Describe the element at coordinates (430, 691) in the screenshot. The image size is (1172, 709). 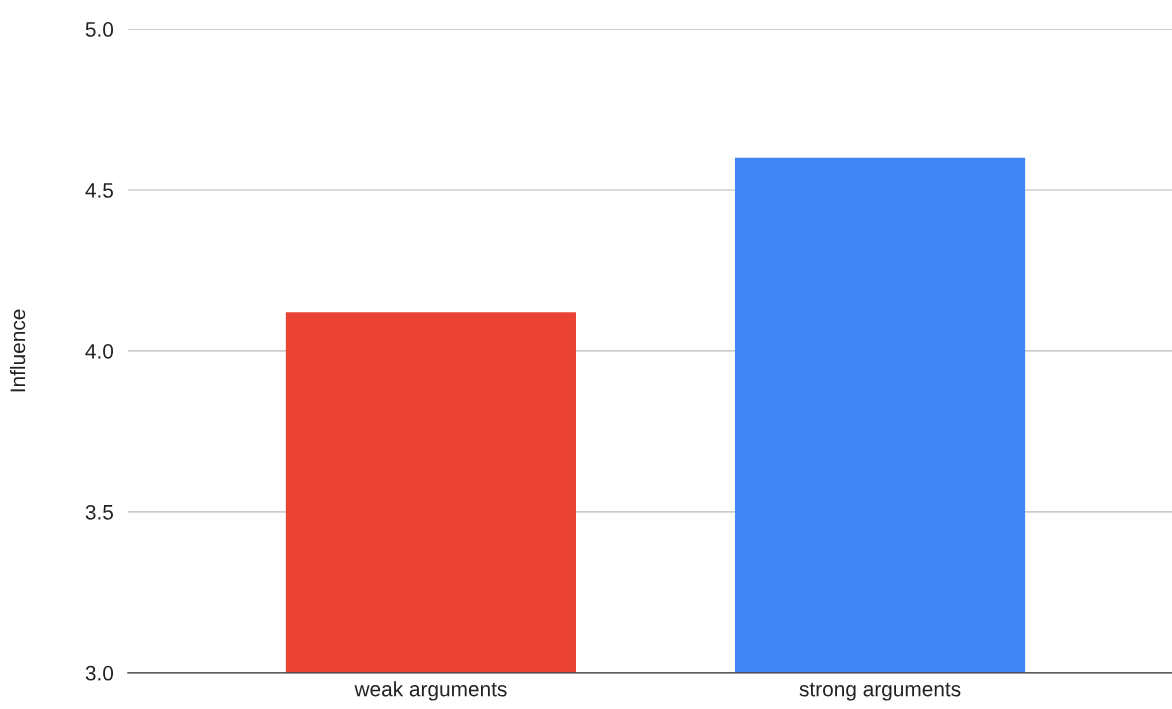
I see `x-tick-label: weak arguments` at that location.